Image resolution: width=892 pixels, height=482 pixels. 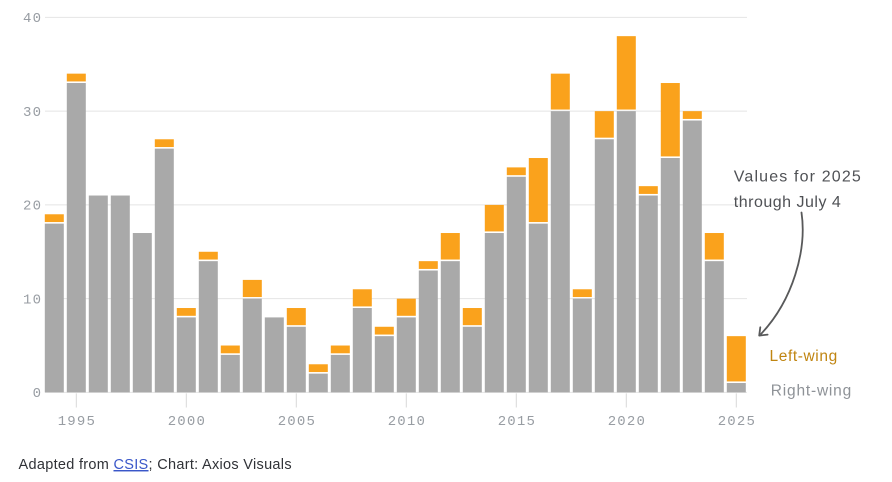 I want to click on svg-text: 2005, so click(x=297, y=422).